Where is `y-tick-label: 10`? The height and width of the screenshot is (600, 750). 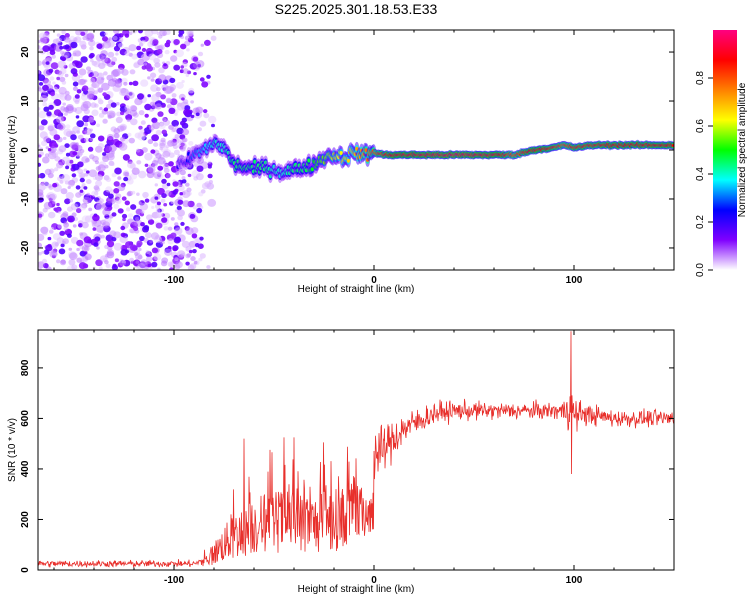
y-tick-label: 10 is located at coordinates (25, 101).